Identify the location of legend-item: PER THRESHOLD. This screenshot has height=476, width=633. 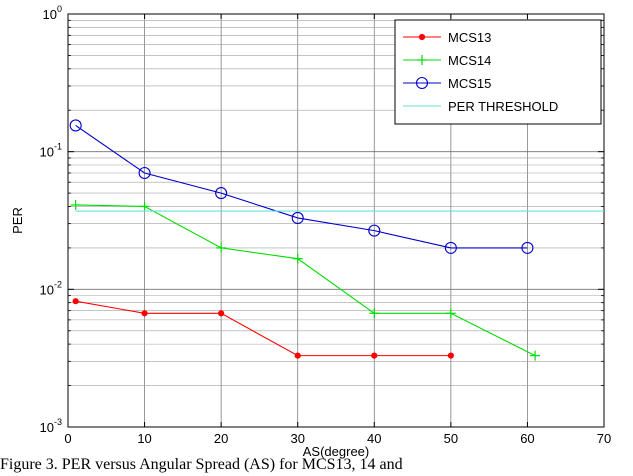
(480, 106).